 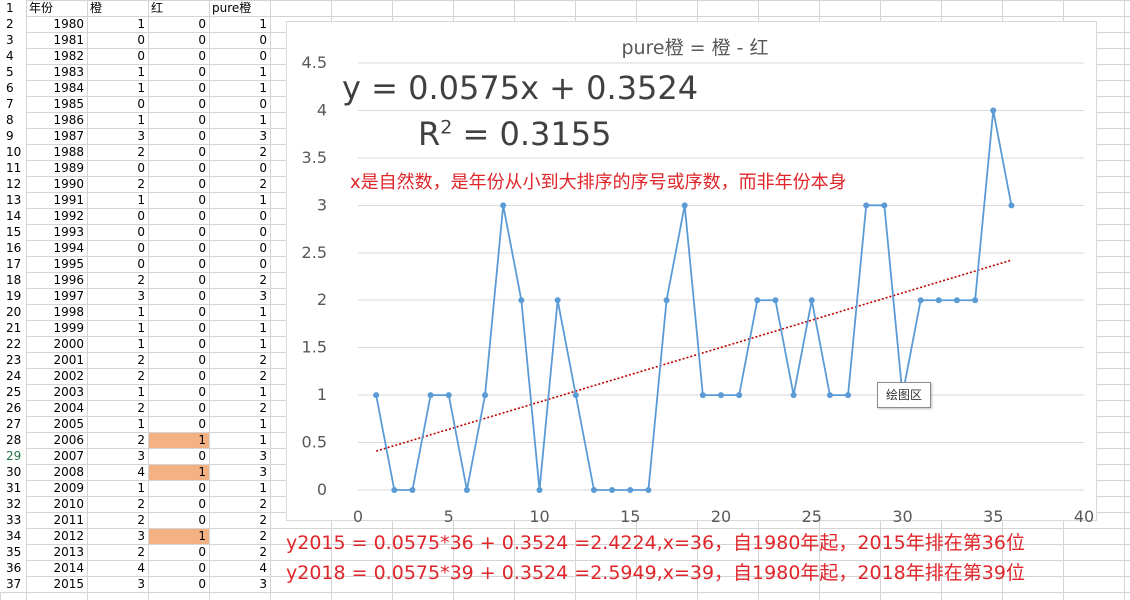 I want to click on row-header: 26, so click(x=13, y=408).